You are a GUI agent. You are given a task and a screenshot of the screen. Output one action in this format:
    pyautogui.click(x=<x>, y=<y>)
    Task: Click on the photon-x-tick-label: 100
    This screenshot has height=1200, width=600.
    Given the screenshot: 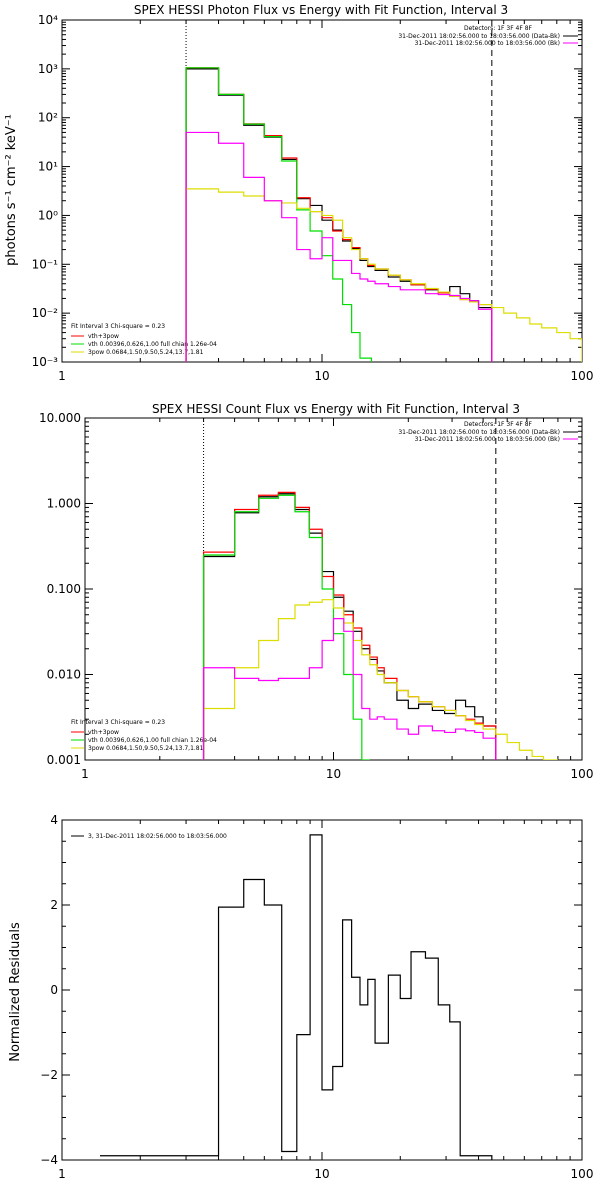 What is the action you would take?
    pyautogui.click(x=582, y=376)
    